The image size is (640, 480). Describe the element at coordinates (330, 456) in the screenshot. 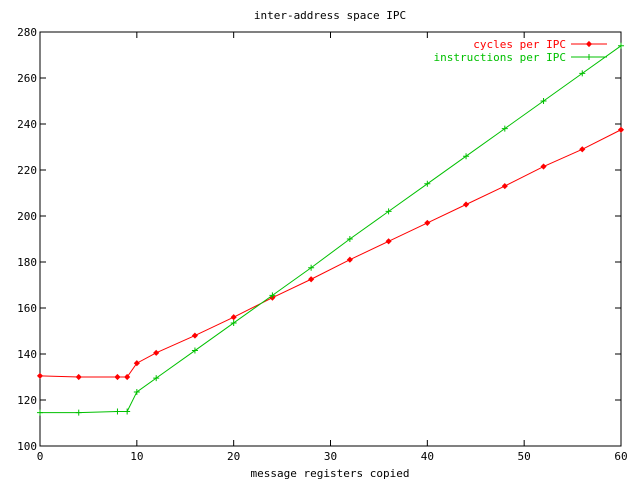

I see `x-tick-label: 30` at that location.